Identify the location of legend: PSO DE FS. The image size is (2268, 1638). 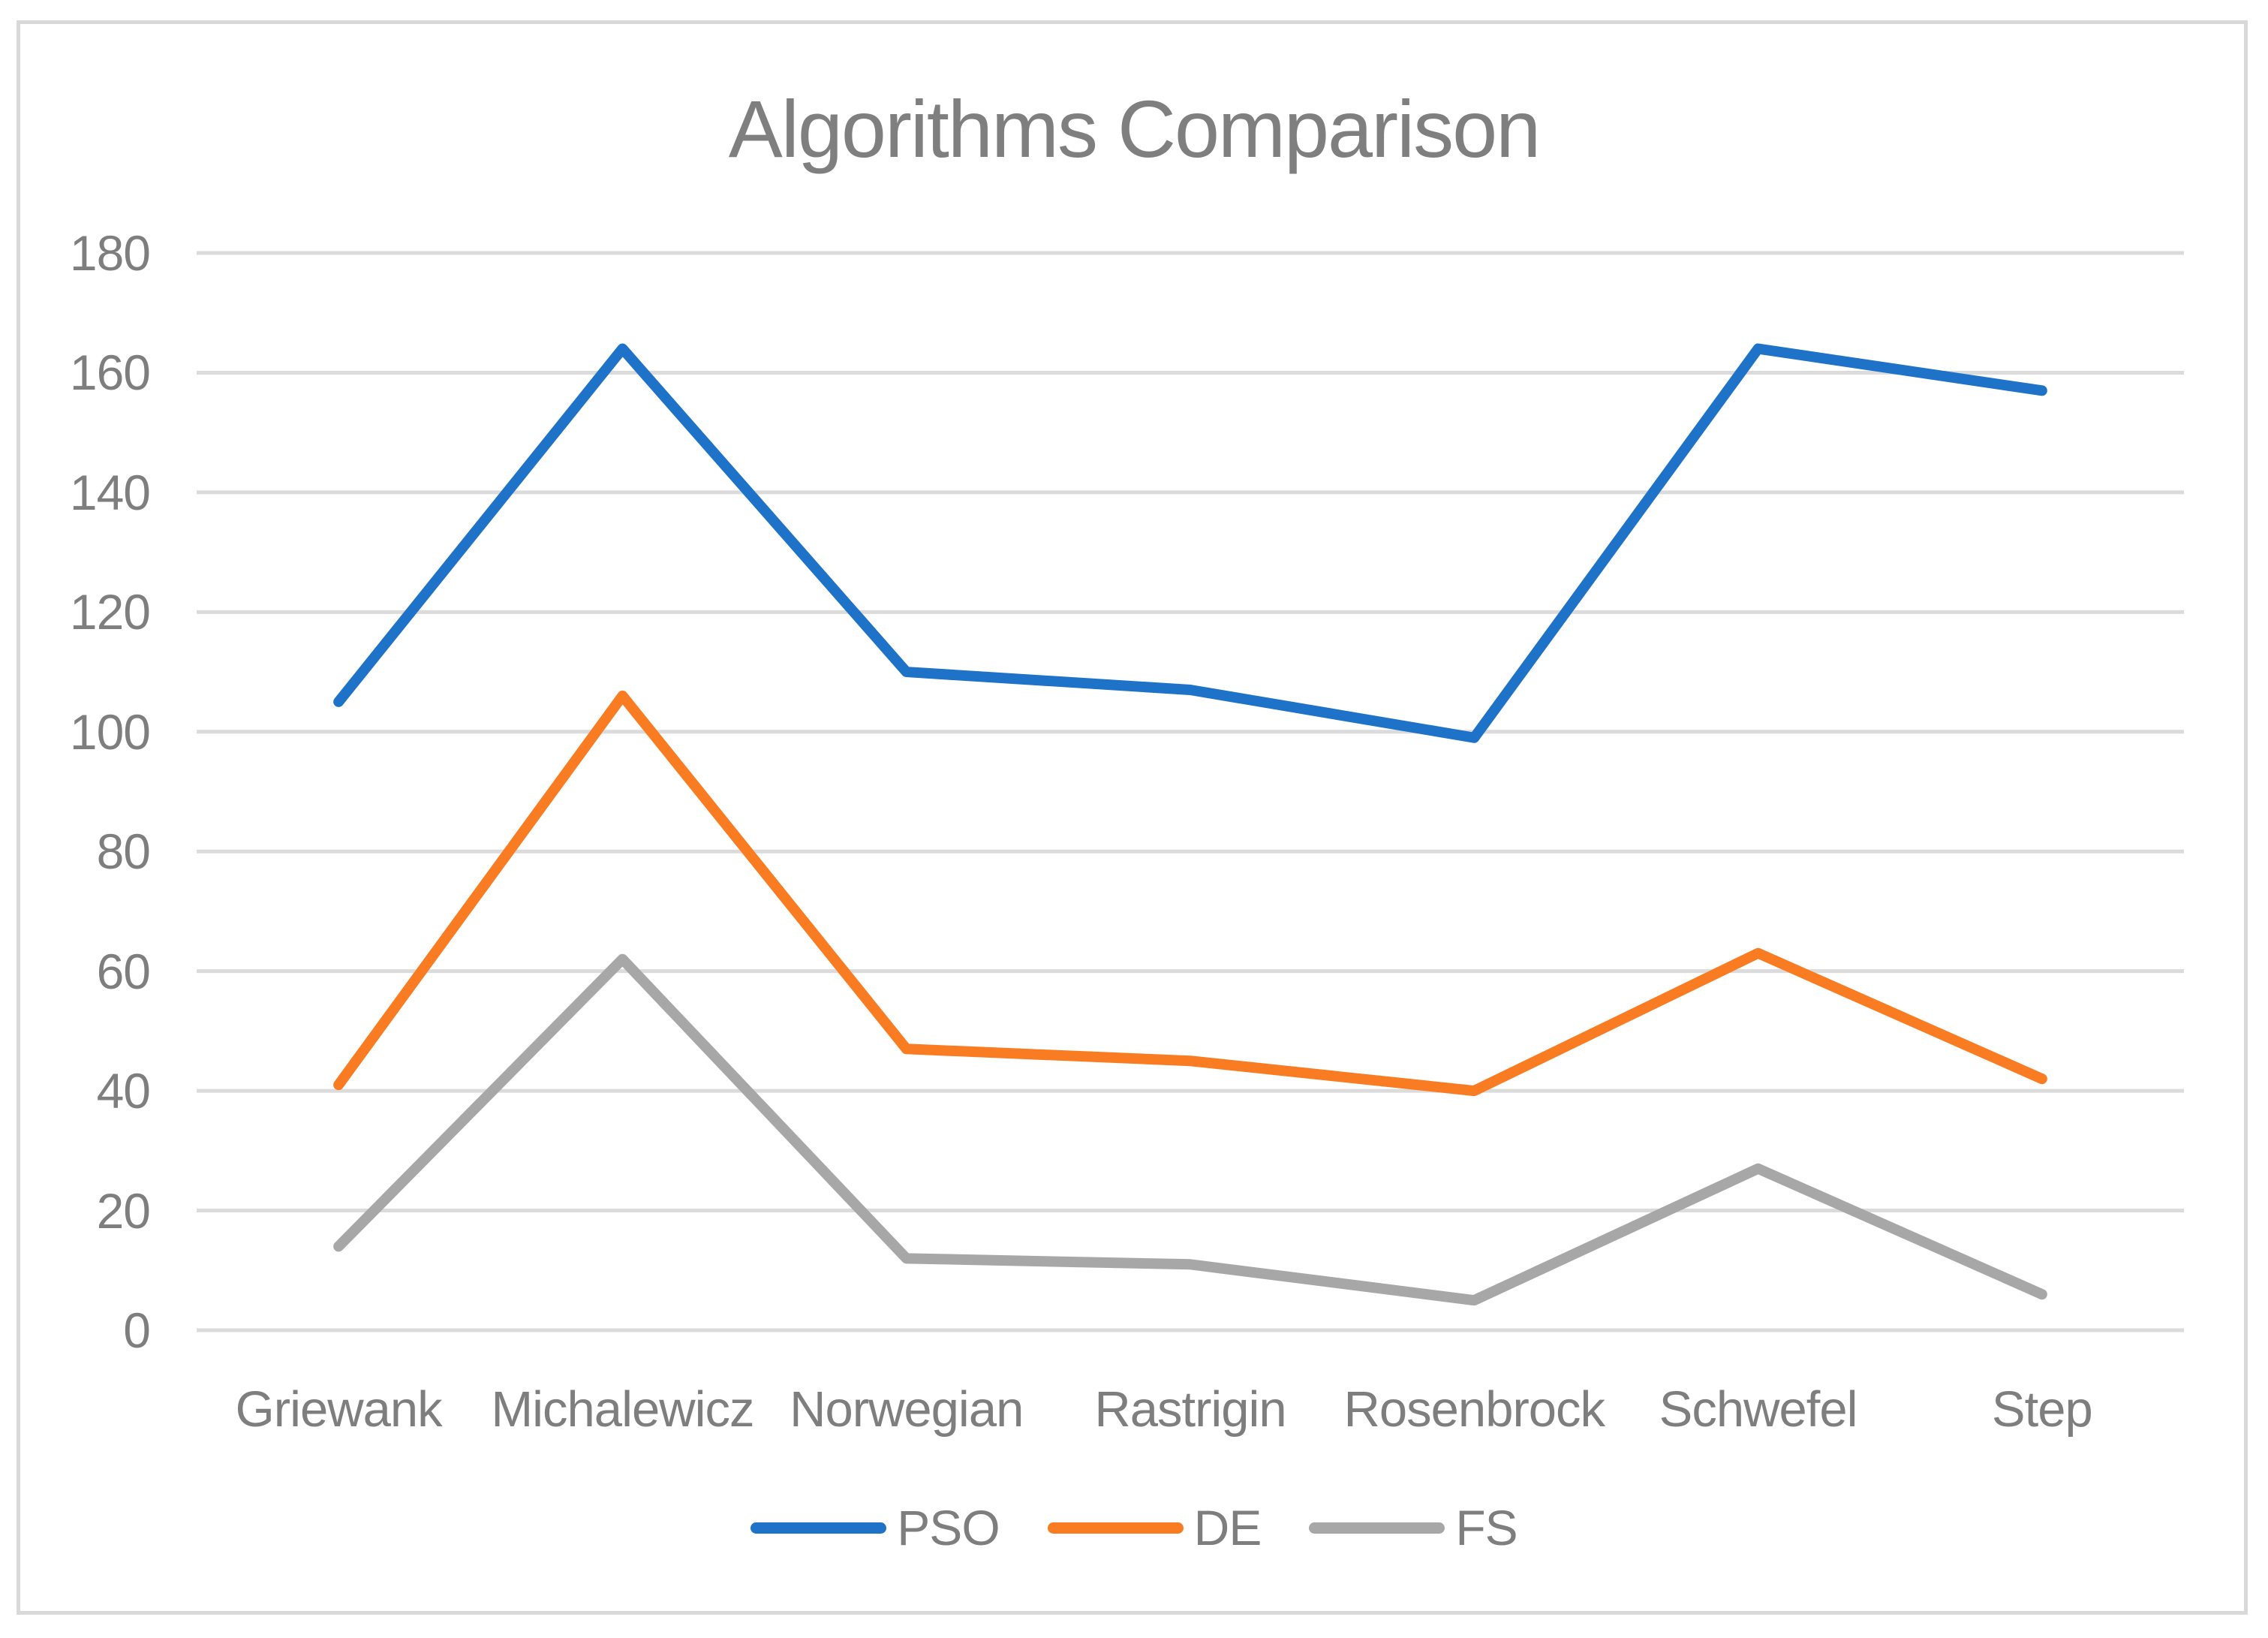
(1134, 1528).